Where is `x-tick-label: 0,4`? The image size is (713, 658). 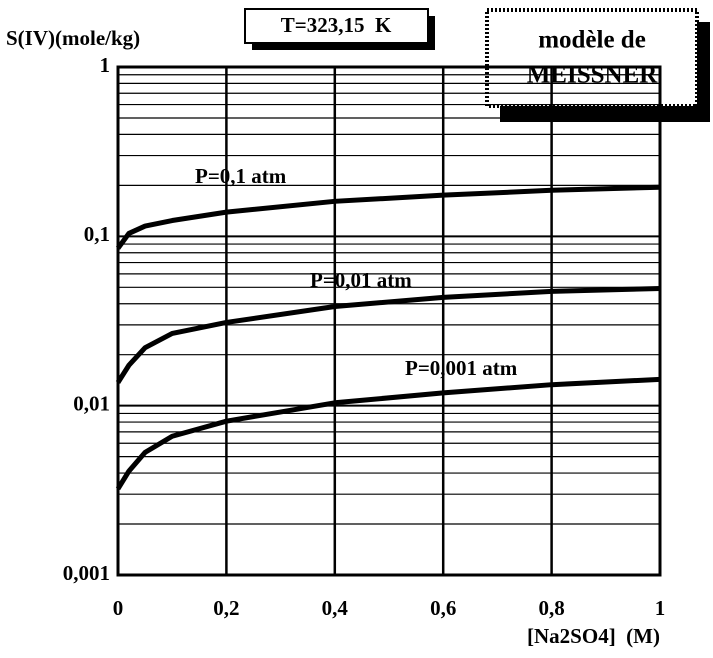
x-tick-label: 0,4 is located at coordinates (335, 608).